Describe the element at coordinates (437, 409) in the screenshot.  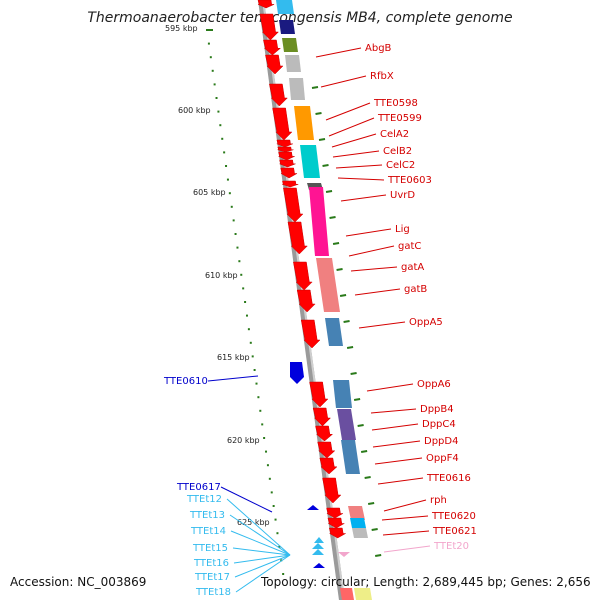
I see `gene-label: DppB4` at that location.